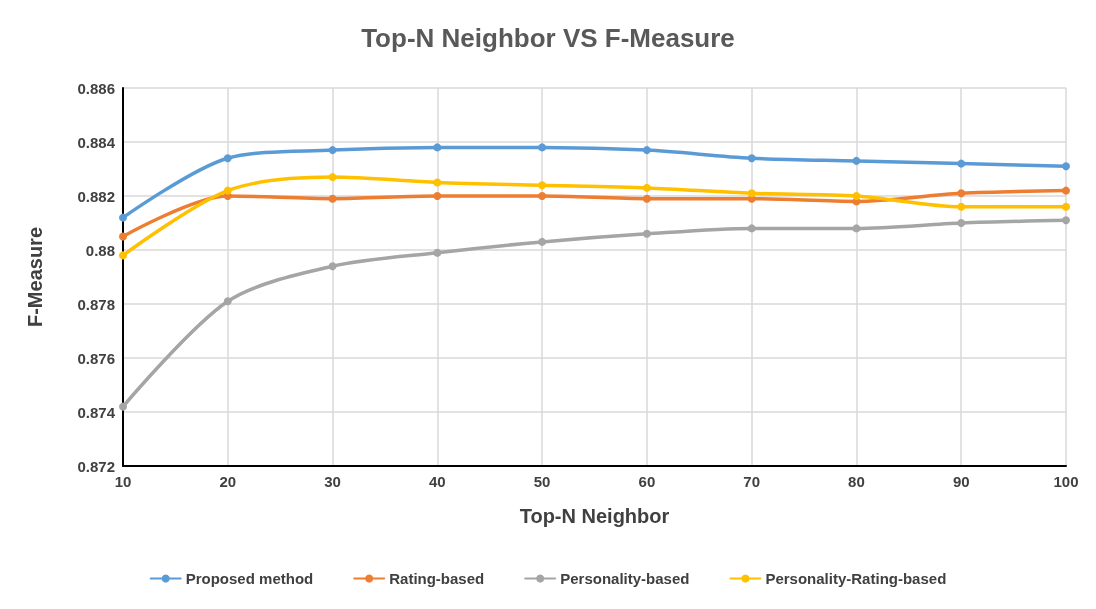 The image size is (1096, 609). Describe the element at coordinates (96, 196) in the screenshot. I see `y-tick-label: 0.882` at that location.